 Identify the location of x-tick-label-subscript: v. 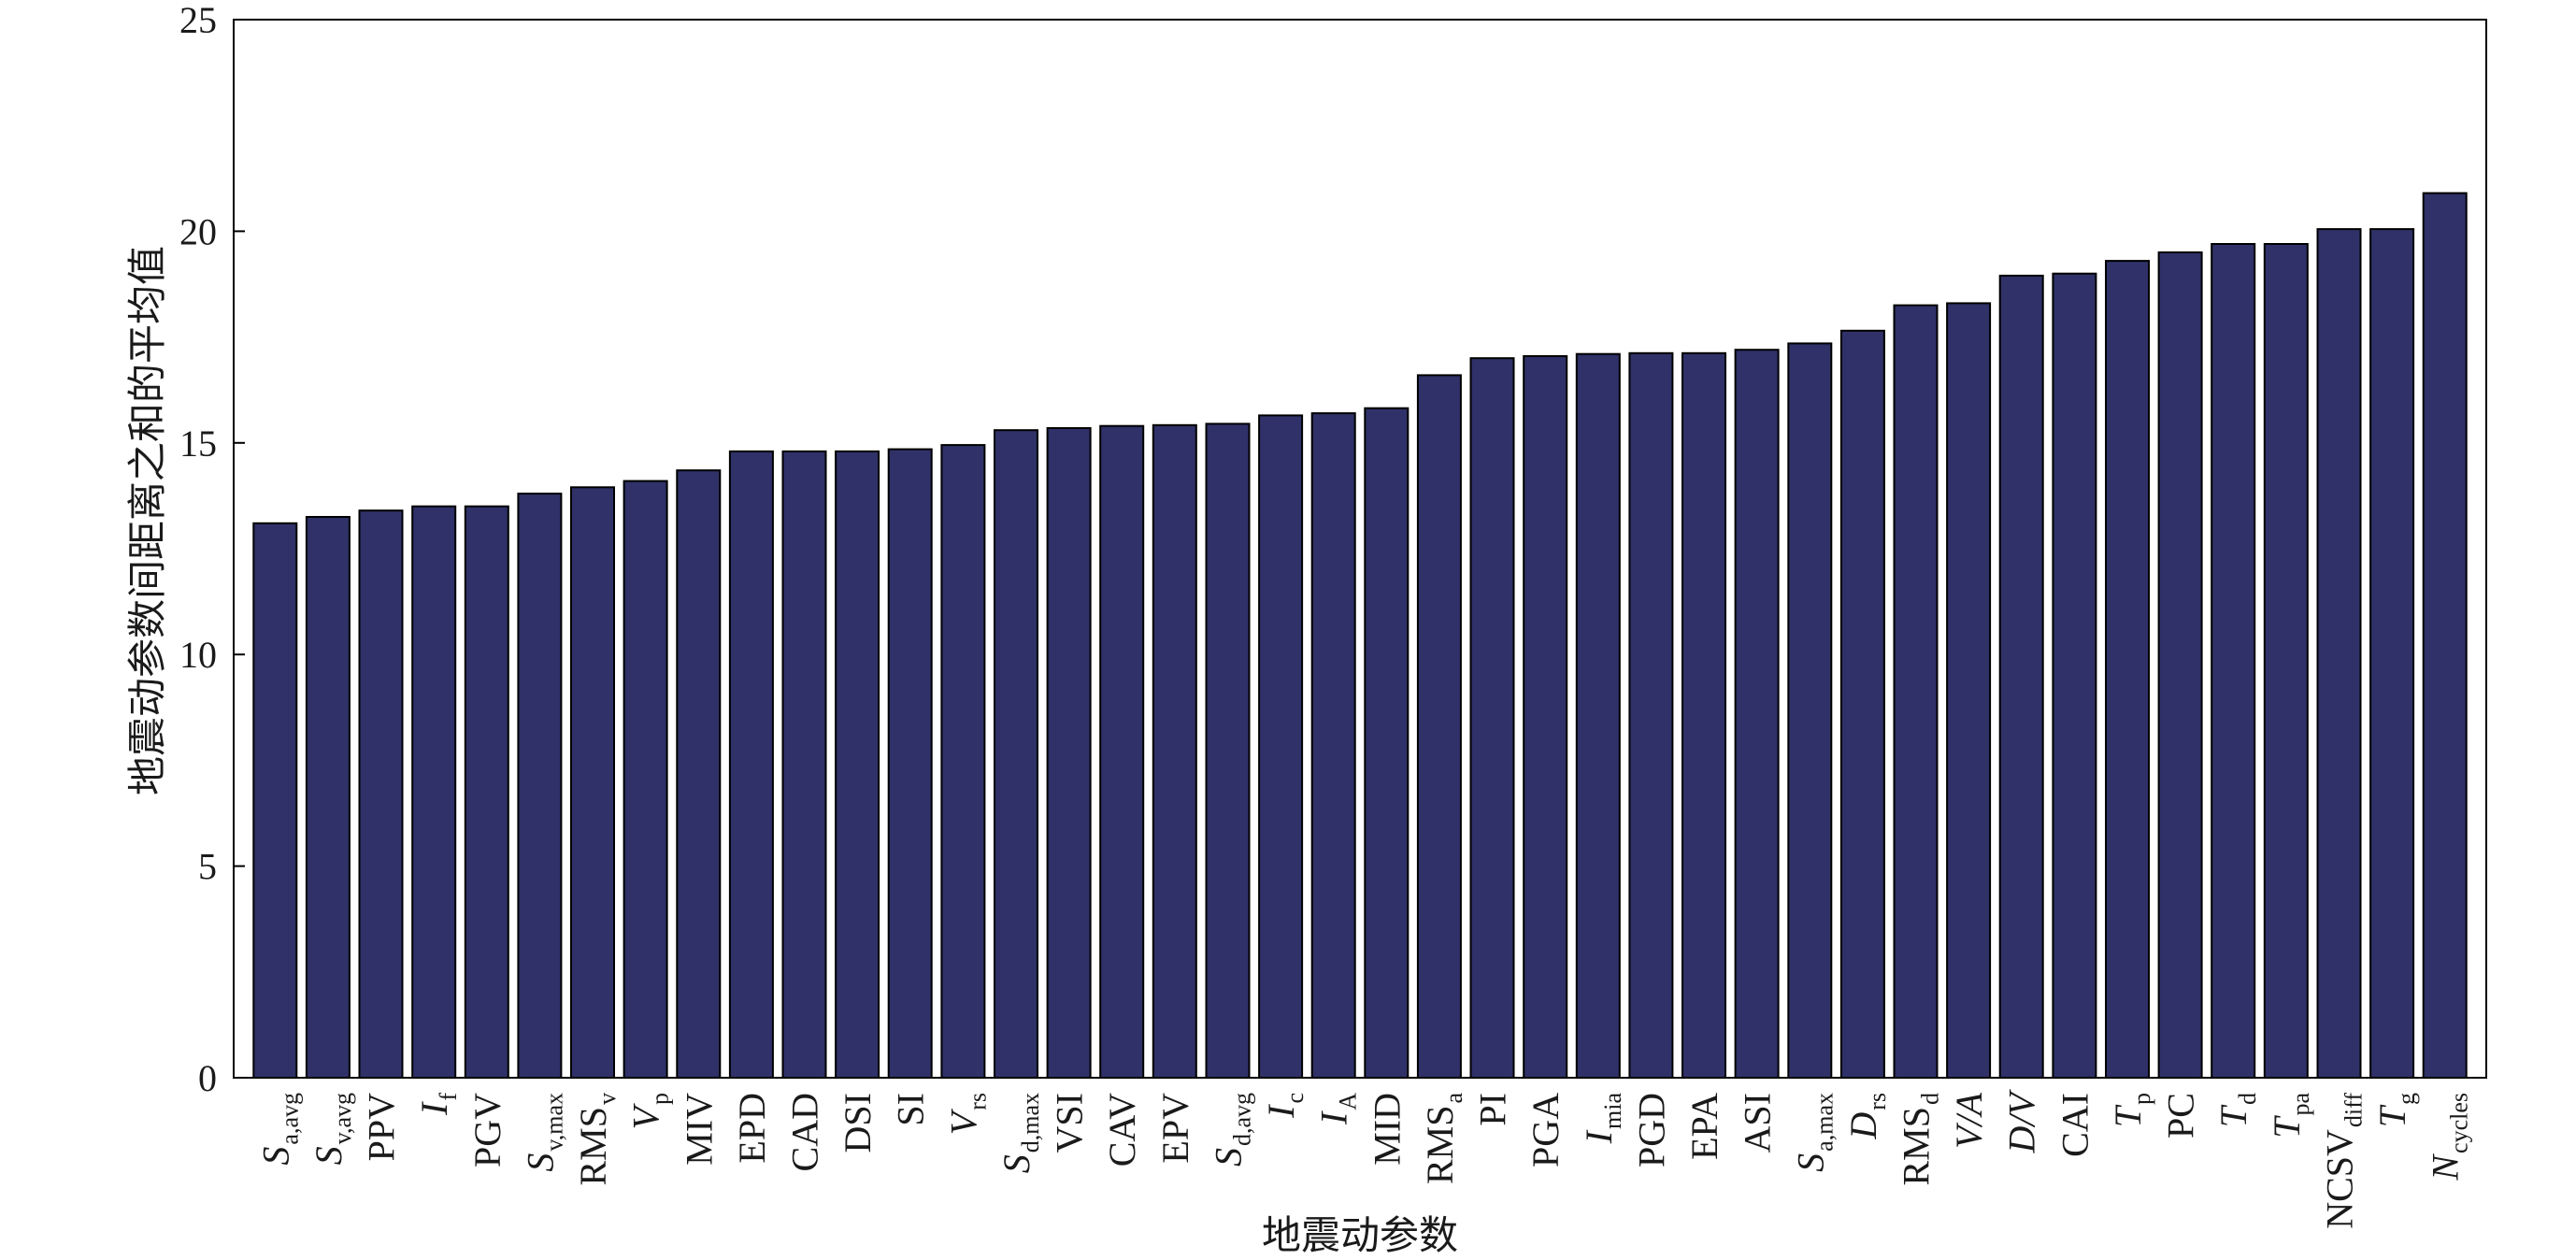
(607, 1099).